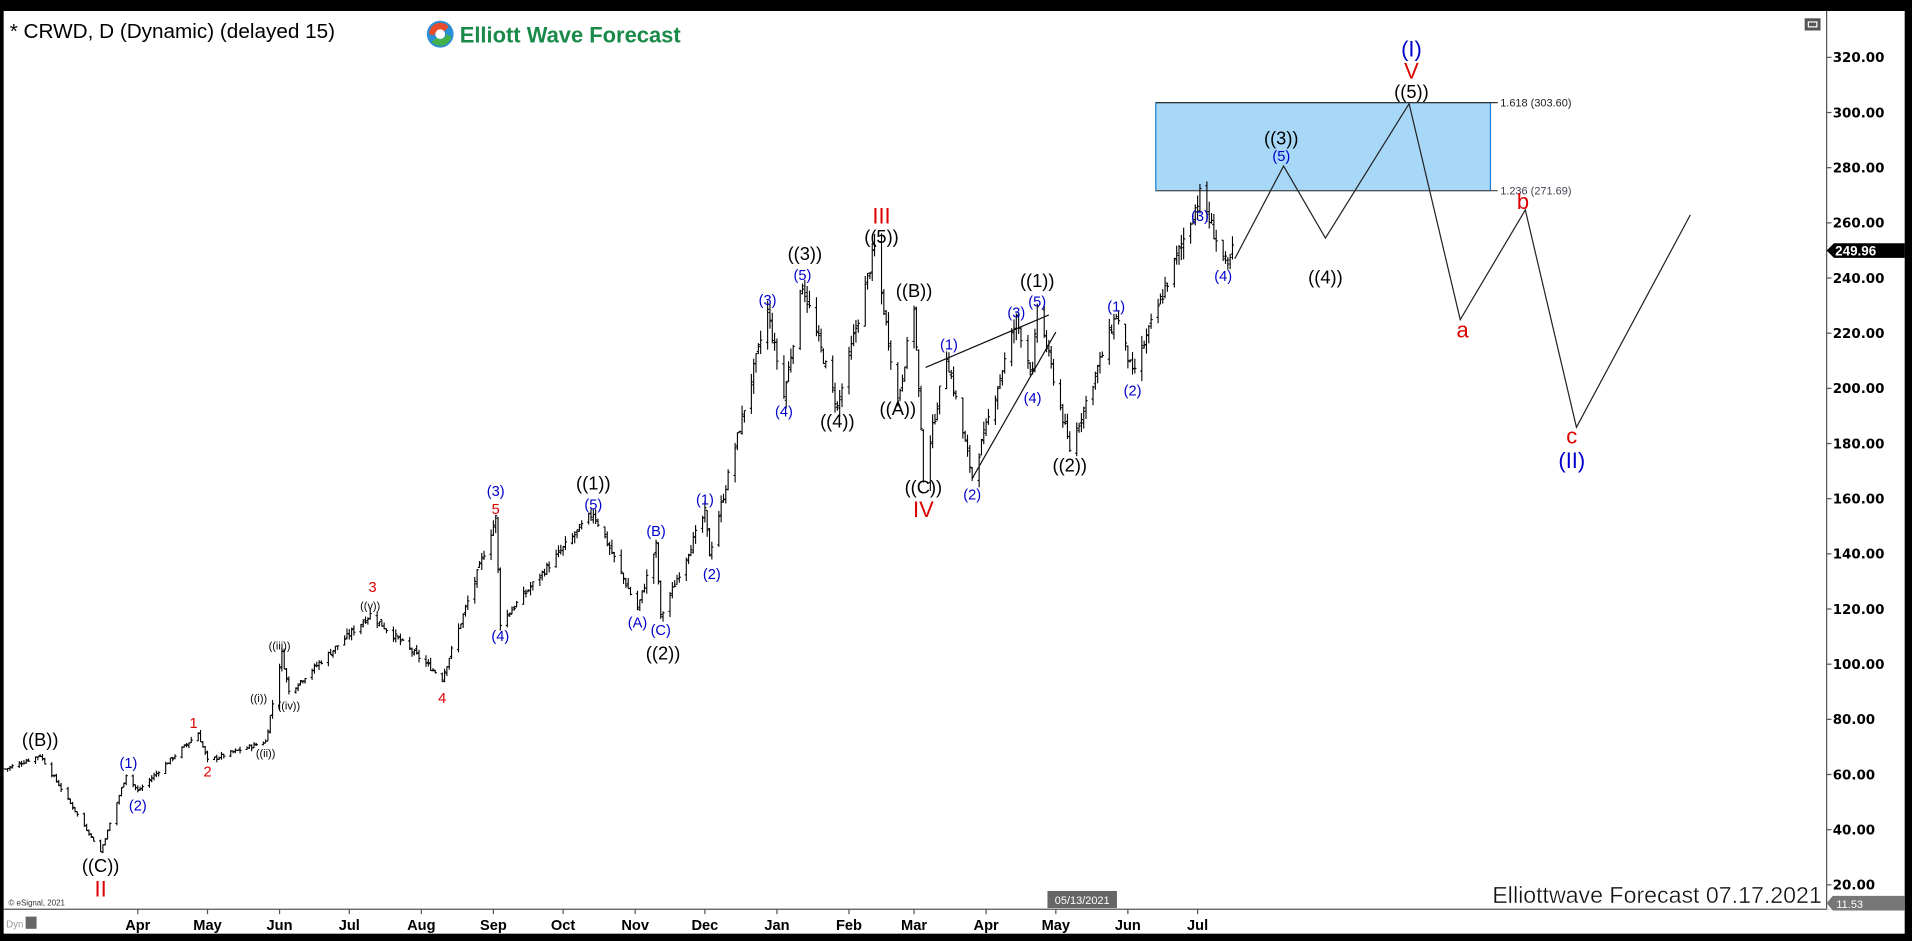 The width and height of the screenshot is (1912, 941). What do you see at coordinates (849, 926) in the screenshot?
I see `x-tick-label: Feb` at bounding box center [849, 926].